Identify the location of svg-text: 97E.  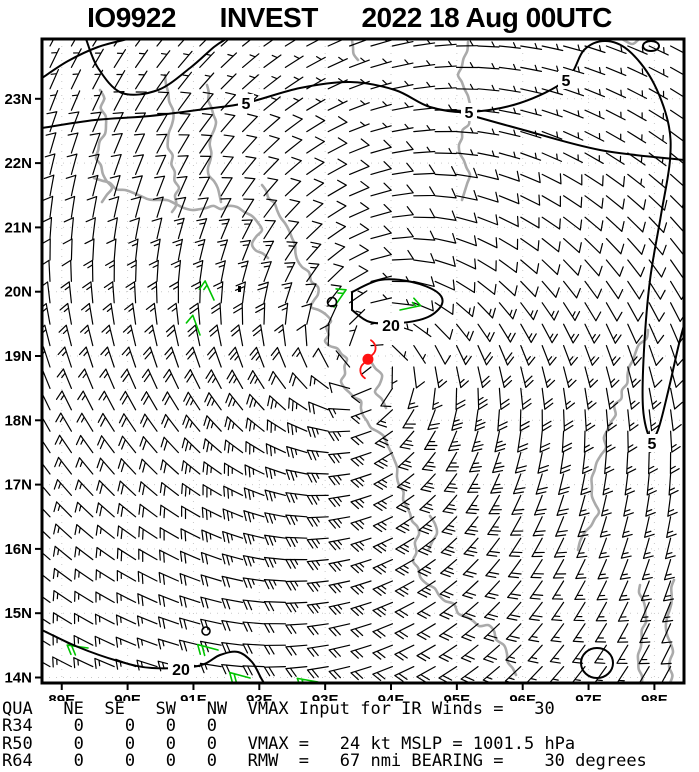
(588, 696).